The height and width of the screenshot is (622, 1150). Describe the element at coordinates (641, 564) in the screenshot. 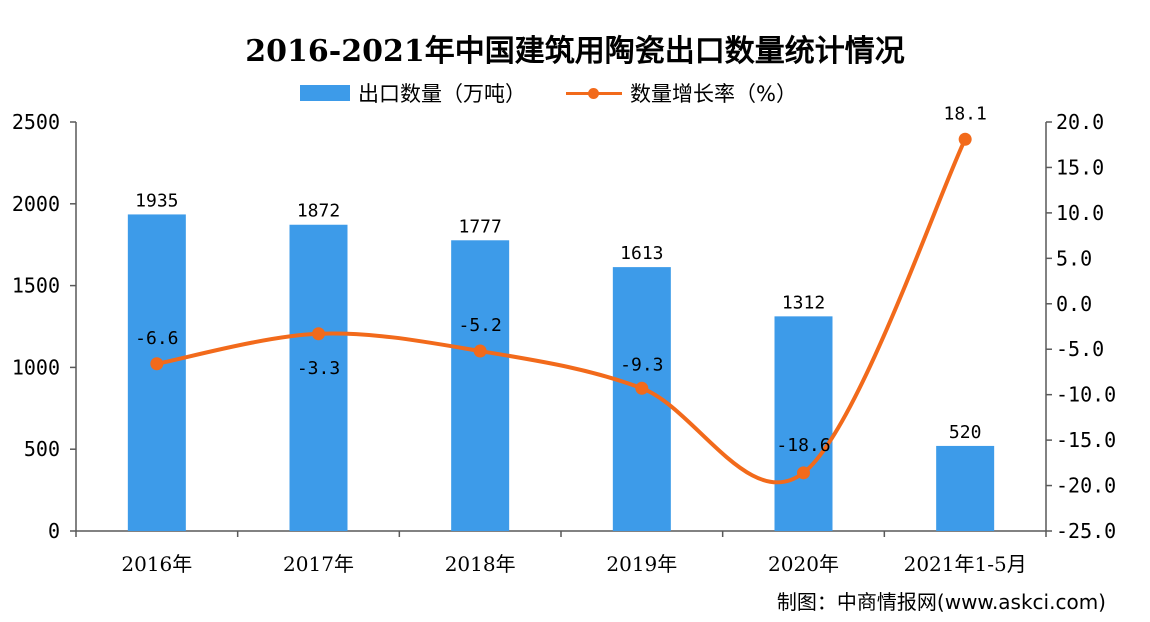

I see `x-category-label: 2019年` at that location.